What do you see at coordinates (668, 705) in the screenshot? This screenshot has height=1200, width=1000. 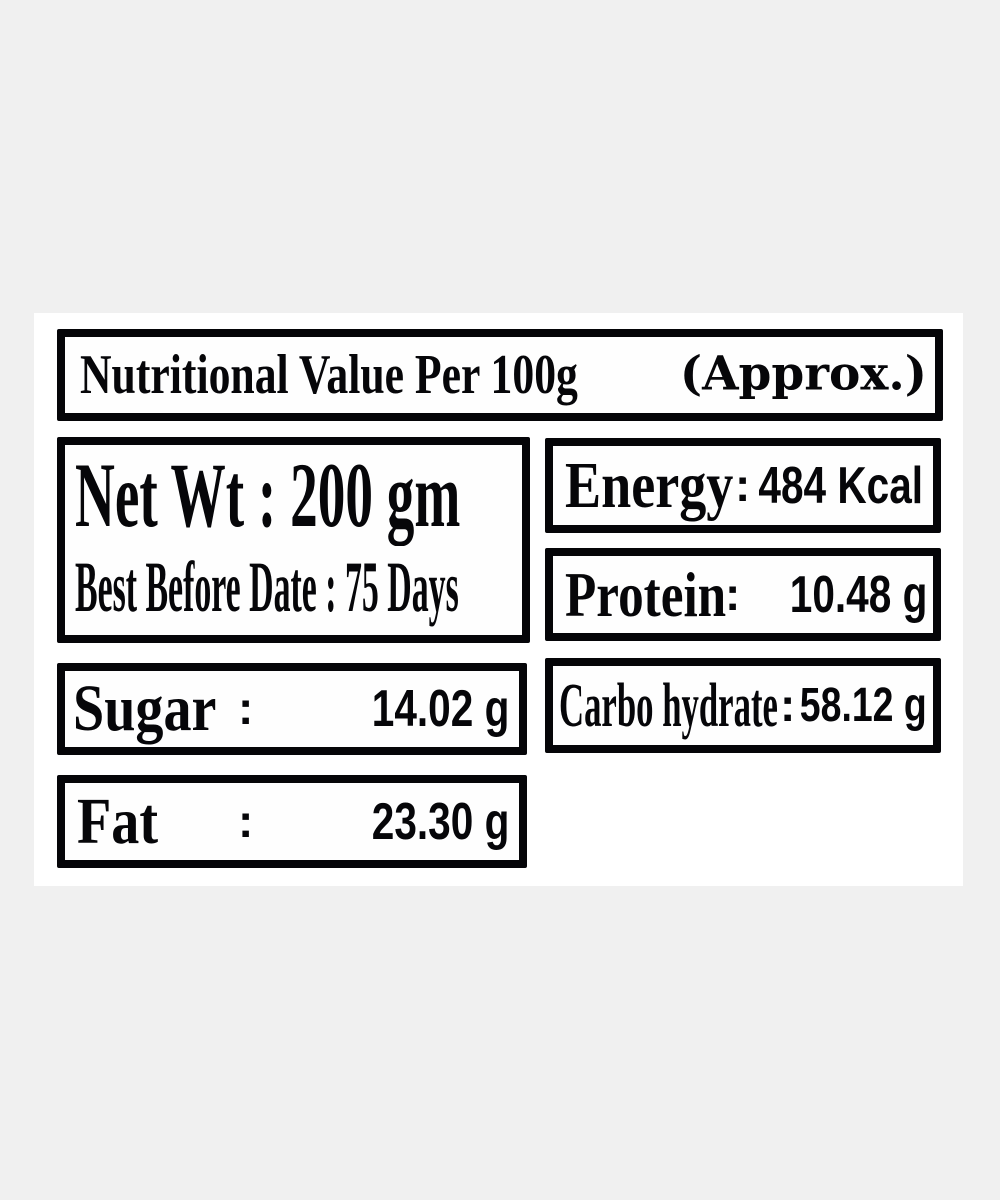 I see `carbohydrate-label: Carbo hydrate` at bounding box center [668, 705].